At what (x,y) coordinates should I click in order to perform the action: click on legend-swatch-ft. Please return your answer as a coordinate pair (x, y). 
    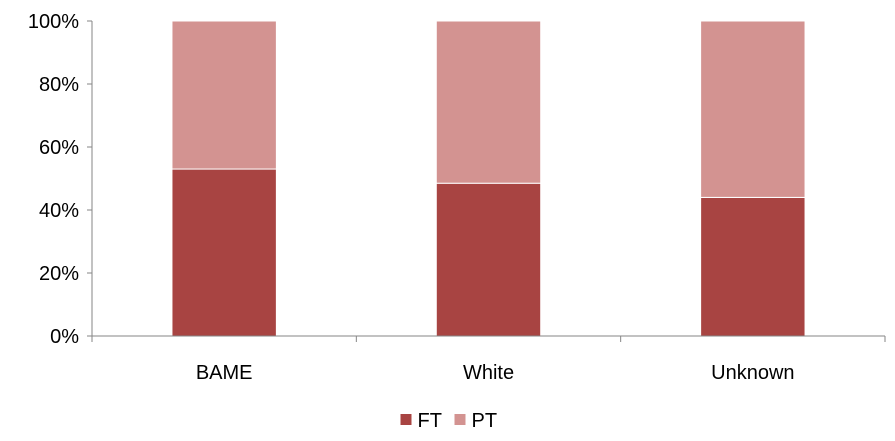
    Looking at the image, I should click on (406, 419).